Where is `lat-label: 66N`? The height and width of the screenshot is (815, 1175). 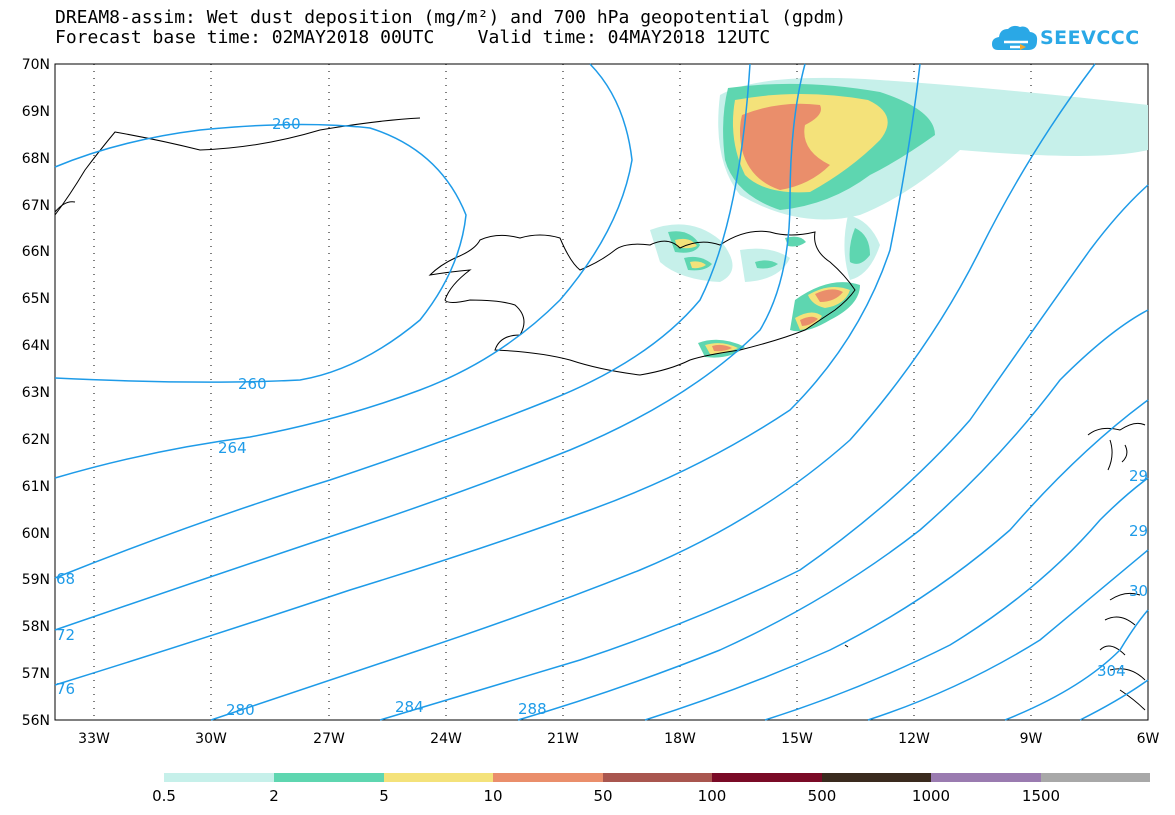 lat-label: 66N is located at coordinates (36, 252).